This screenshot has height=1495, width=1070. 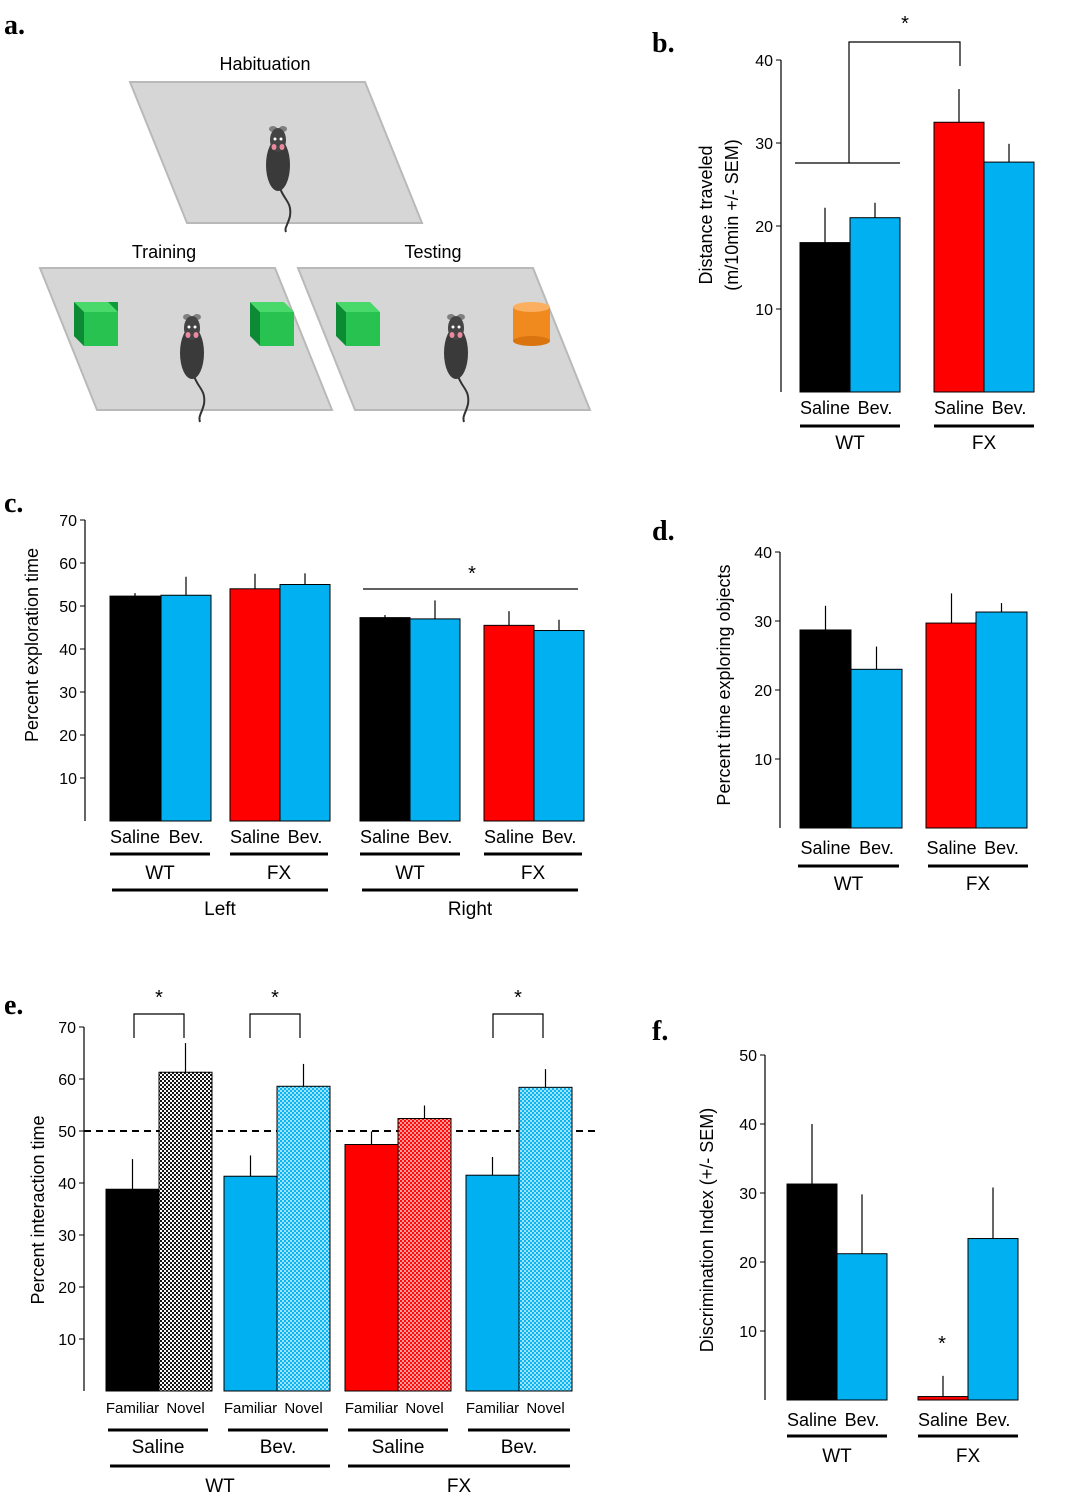 I want to click on y-axis-label: (m/10min +/- SEM), so click(x=732, y=215).